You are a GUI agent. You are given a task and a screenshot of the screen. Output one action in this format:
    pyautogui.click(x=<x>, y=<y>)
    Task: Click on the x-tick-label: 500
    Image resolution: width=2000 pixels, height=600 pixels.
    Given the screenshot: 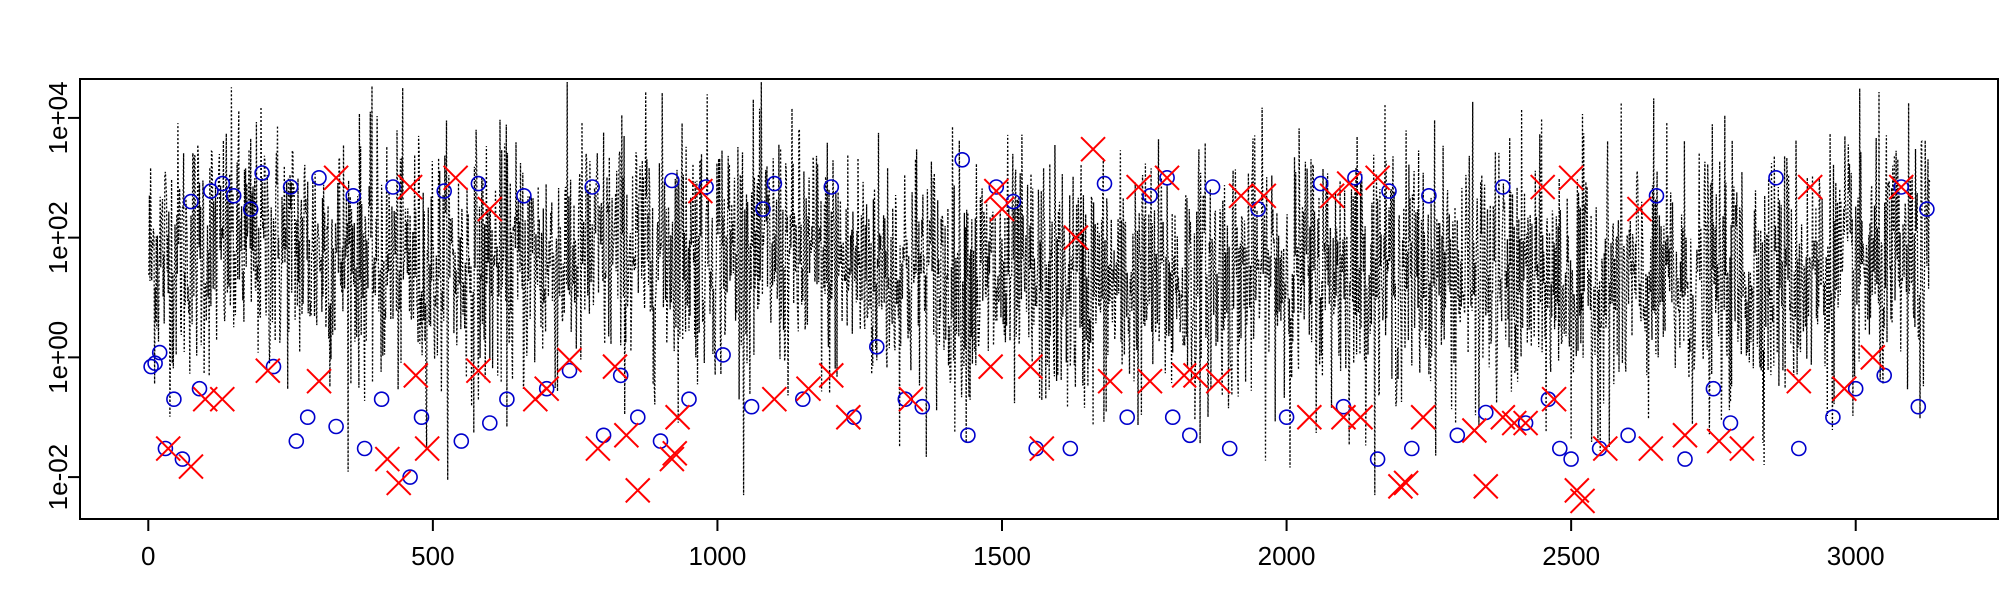 What is the action you would take?
    pyautogui.click(x=432, y=556)
    